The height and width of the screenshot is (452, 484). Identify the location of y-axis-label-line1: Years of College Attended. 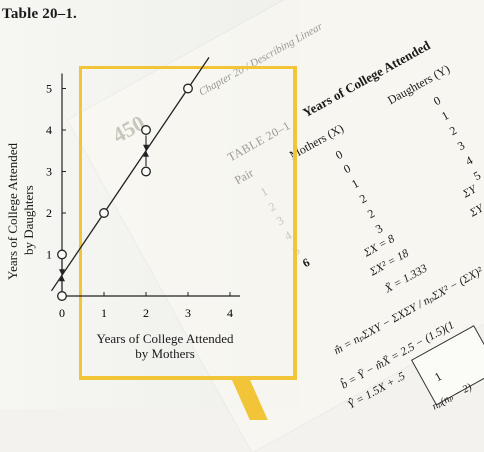
(12, 211).